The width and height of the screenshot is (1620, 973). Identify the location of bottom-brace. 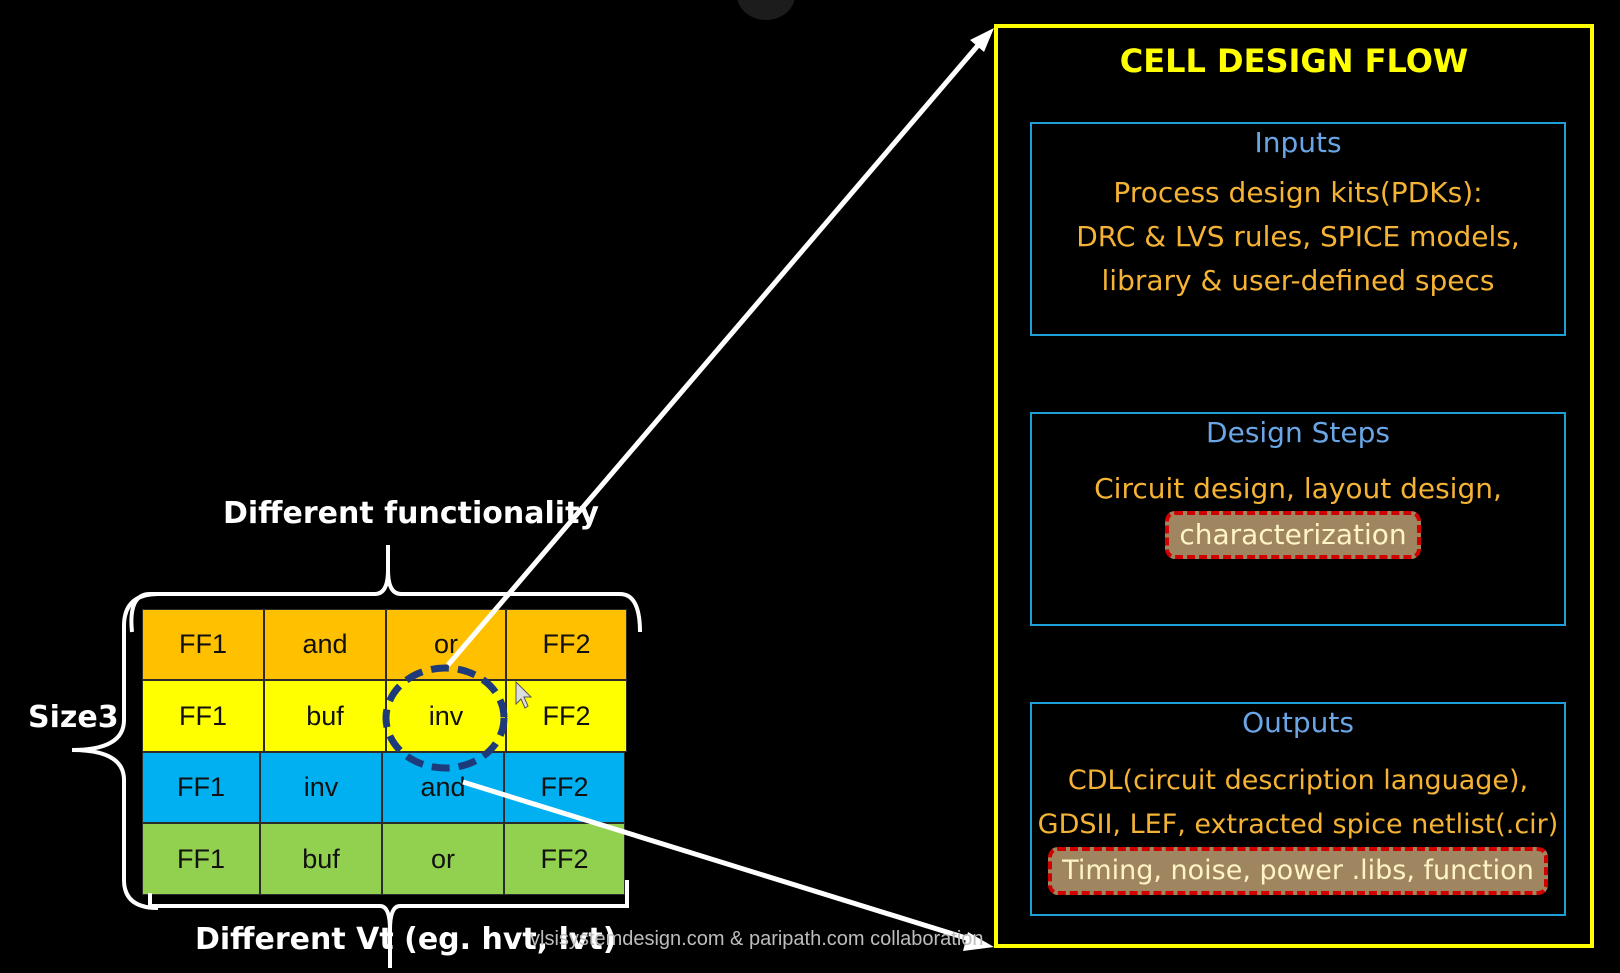
(388, 924).